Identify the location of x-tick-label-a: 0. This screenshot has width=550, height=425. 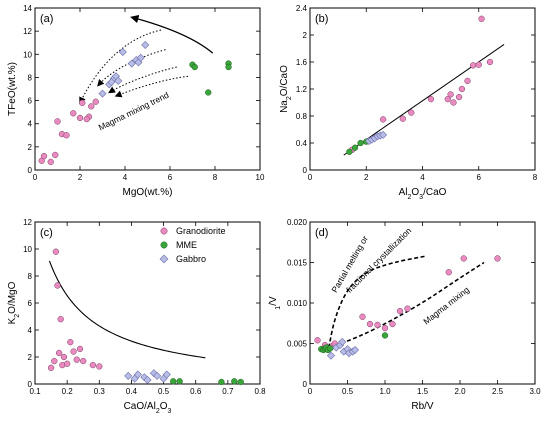
(35, 177).